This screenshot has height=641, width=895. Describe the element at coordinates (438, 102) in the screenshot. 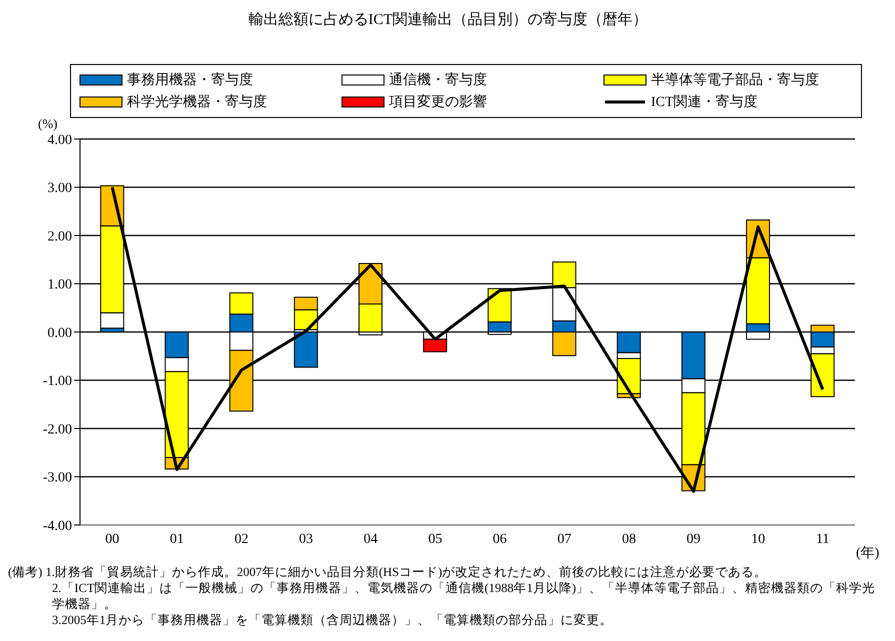

I see `legend-label: 項目変更の影響` at that location.